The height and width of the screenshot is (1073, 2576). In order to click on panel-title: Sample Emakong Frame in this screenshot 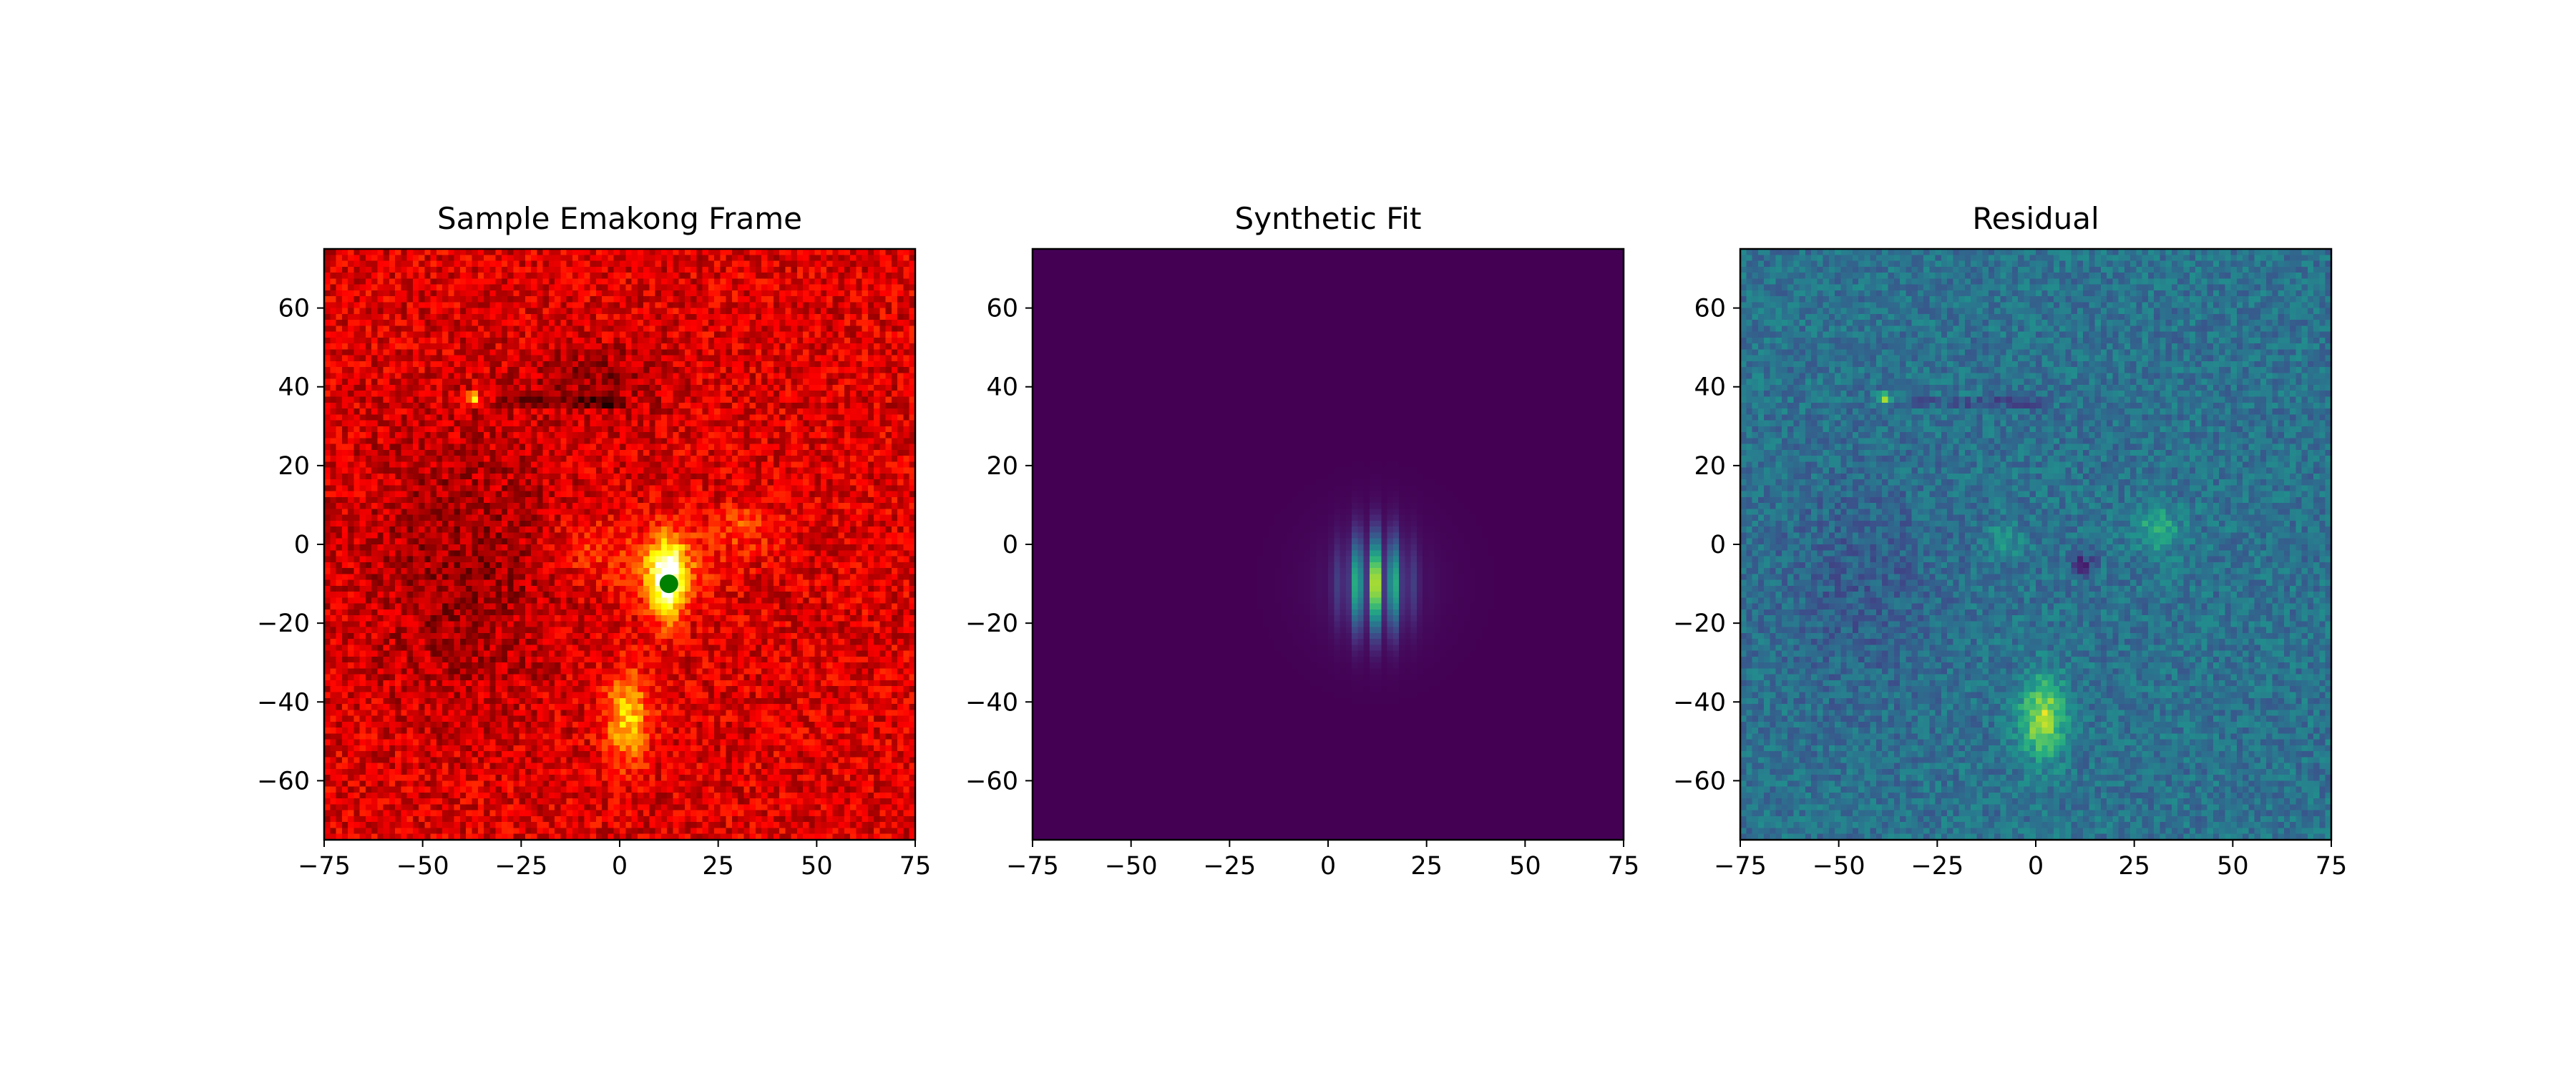, I will do `click(619, 219)`.